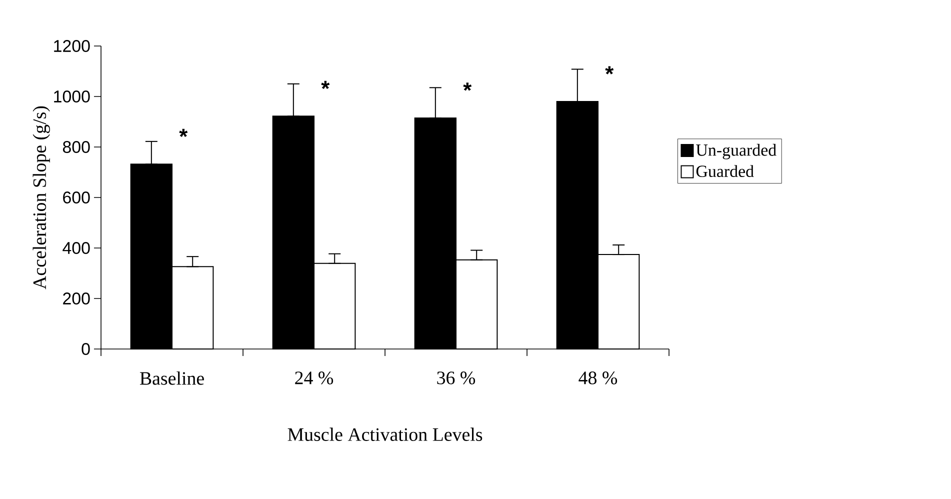 The image size is (951, 499). Describe the element at coordinates (72, 46) in the screenshot. I see `y-tick-label: 1200` at that location.